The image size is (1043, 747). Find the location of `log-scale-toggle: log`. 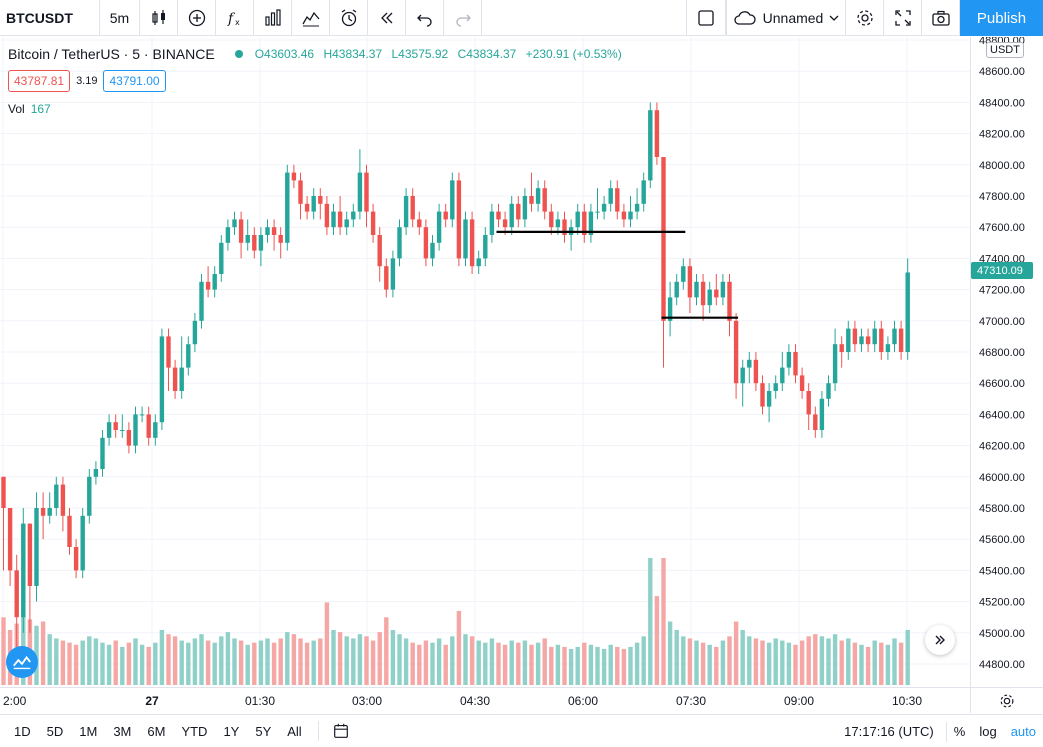

log-scale-toggle: log is located at coordinates (988, 731).